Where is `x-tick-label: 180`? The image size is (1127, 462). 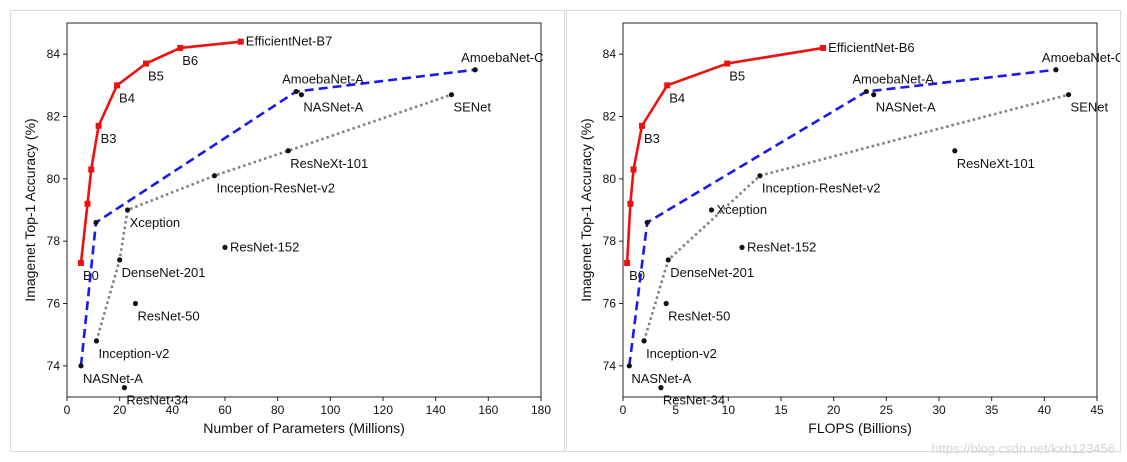 x-tick-label: 180 is located at coordinates (541, 410).